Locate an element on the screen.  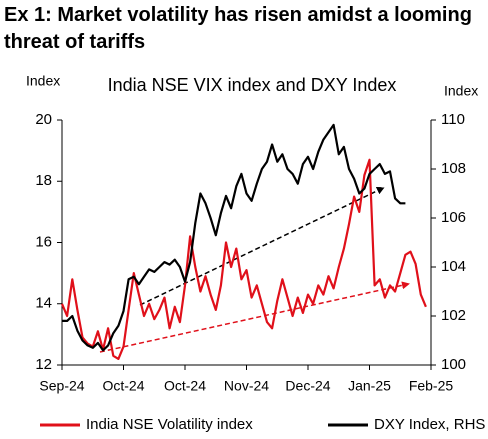
y-tick-label: 16 is located at coordinates (43, 241).